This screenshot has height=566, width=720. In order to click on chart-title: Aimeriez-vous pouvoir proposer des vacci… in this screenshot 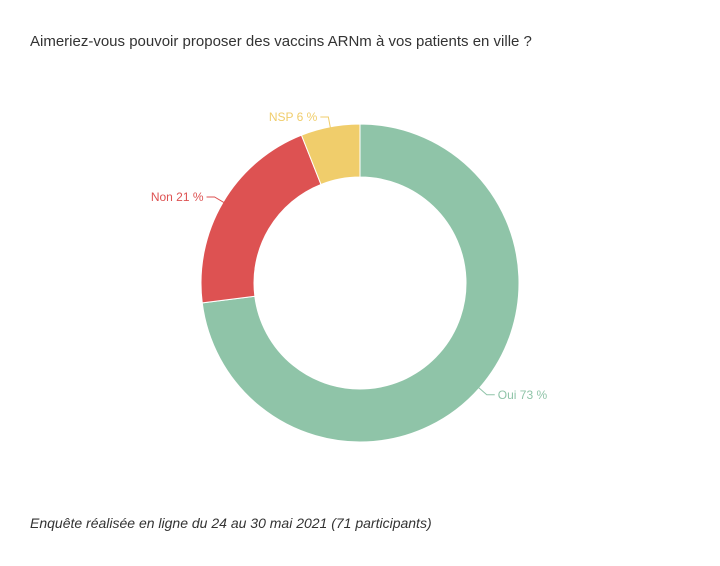, I will do `click(281, 41)`.